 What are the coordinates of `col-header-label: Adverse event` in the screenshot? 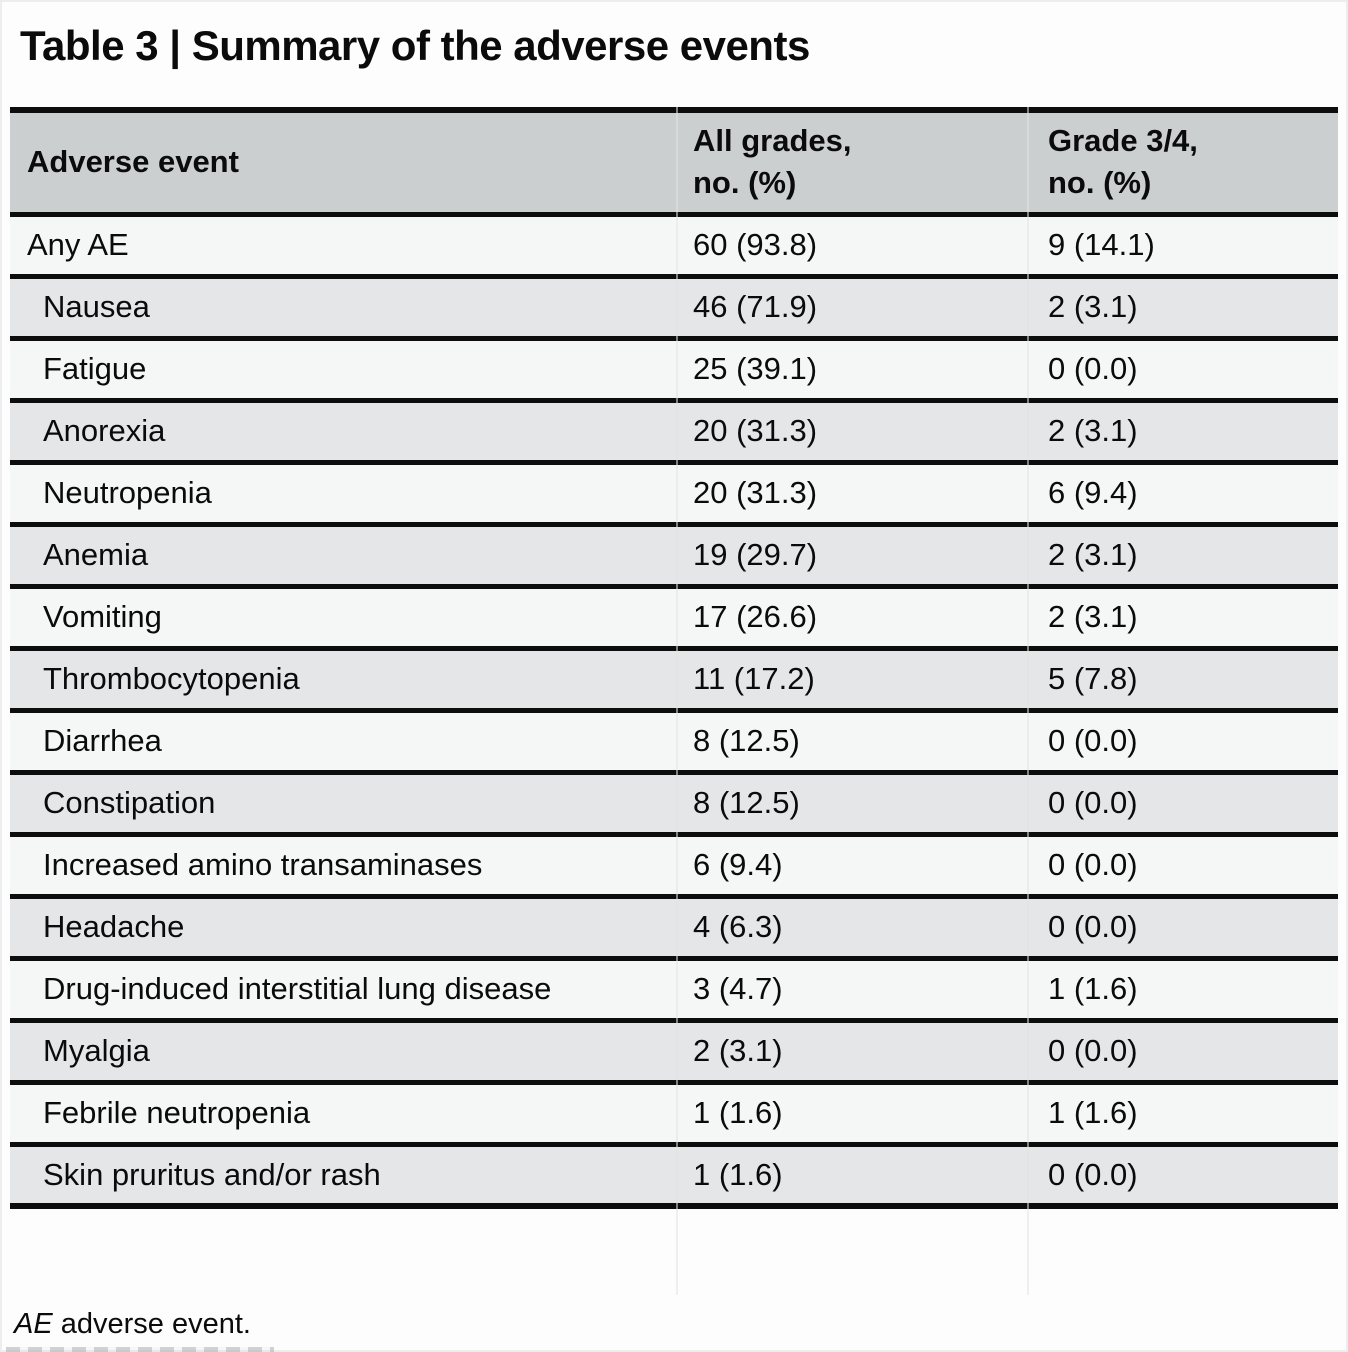 It's located at (133, 162).